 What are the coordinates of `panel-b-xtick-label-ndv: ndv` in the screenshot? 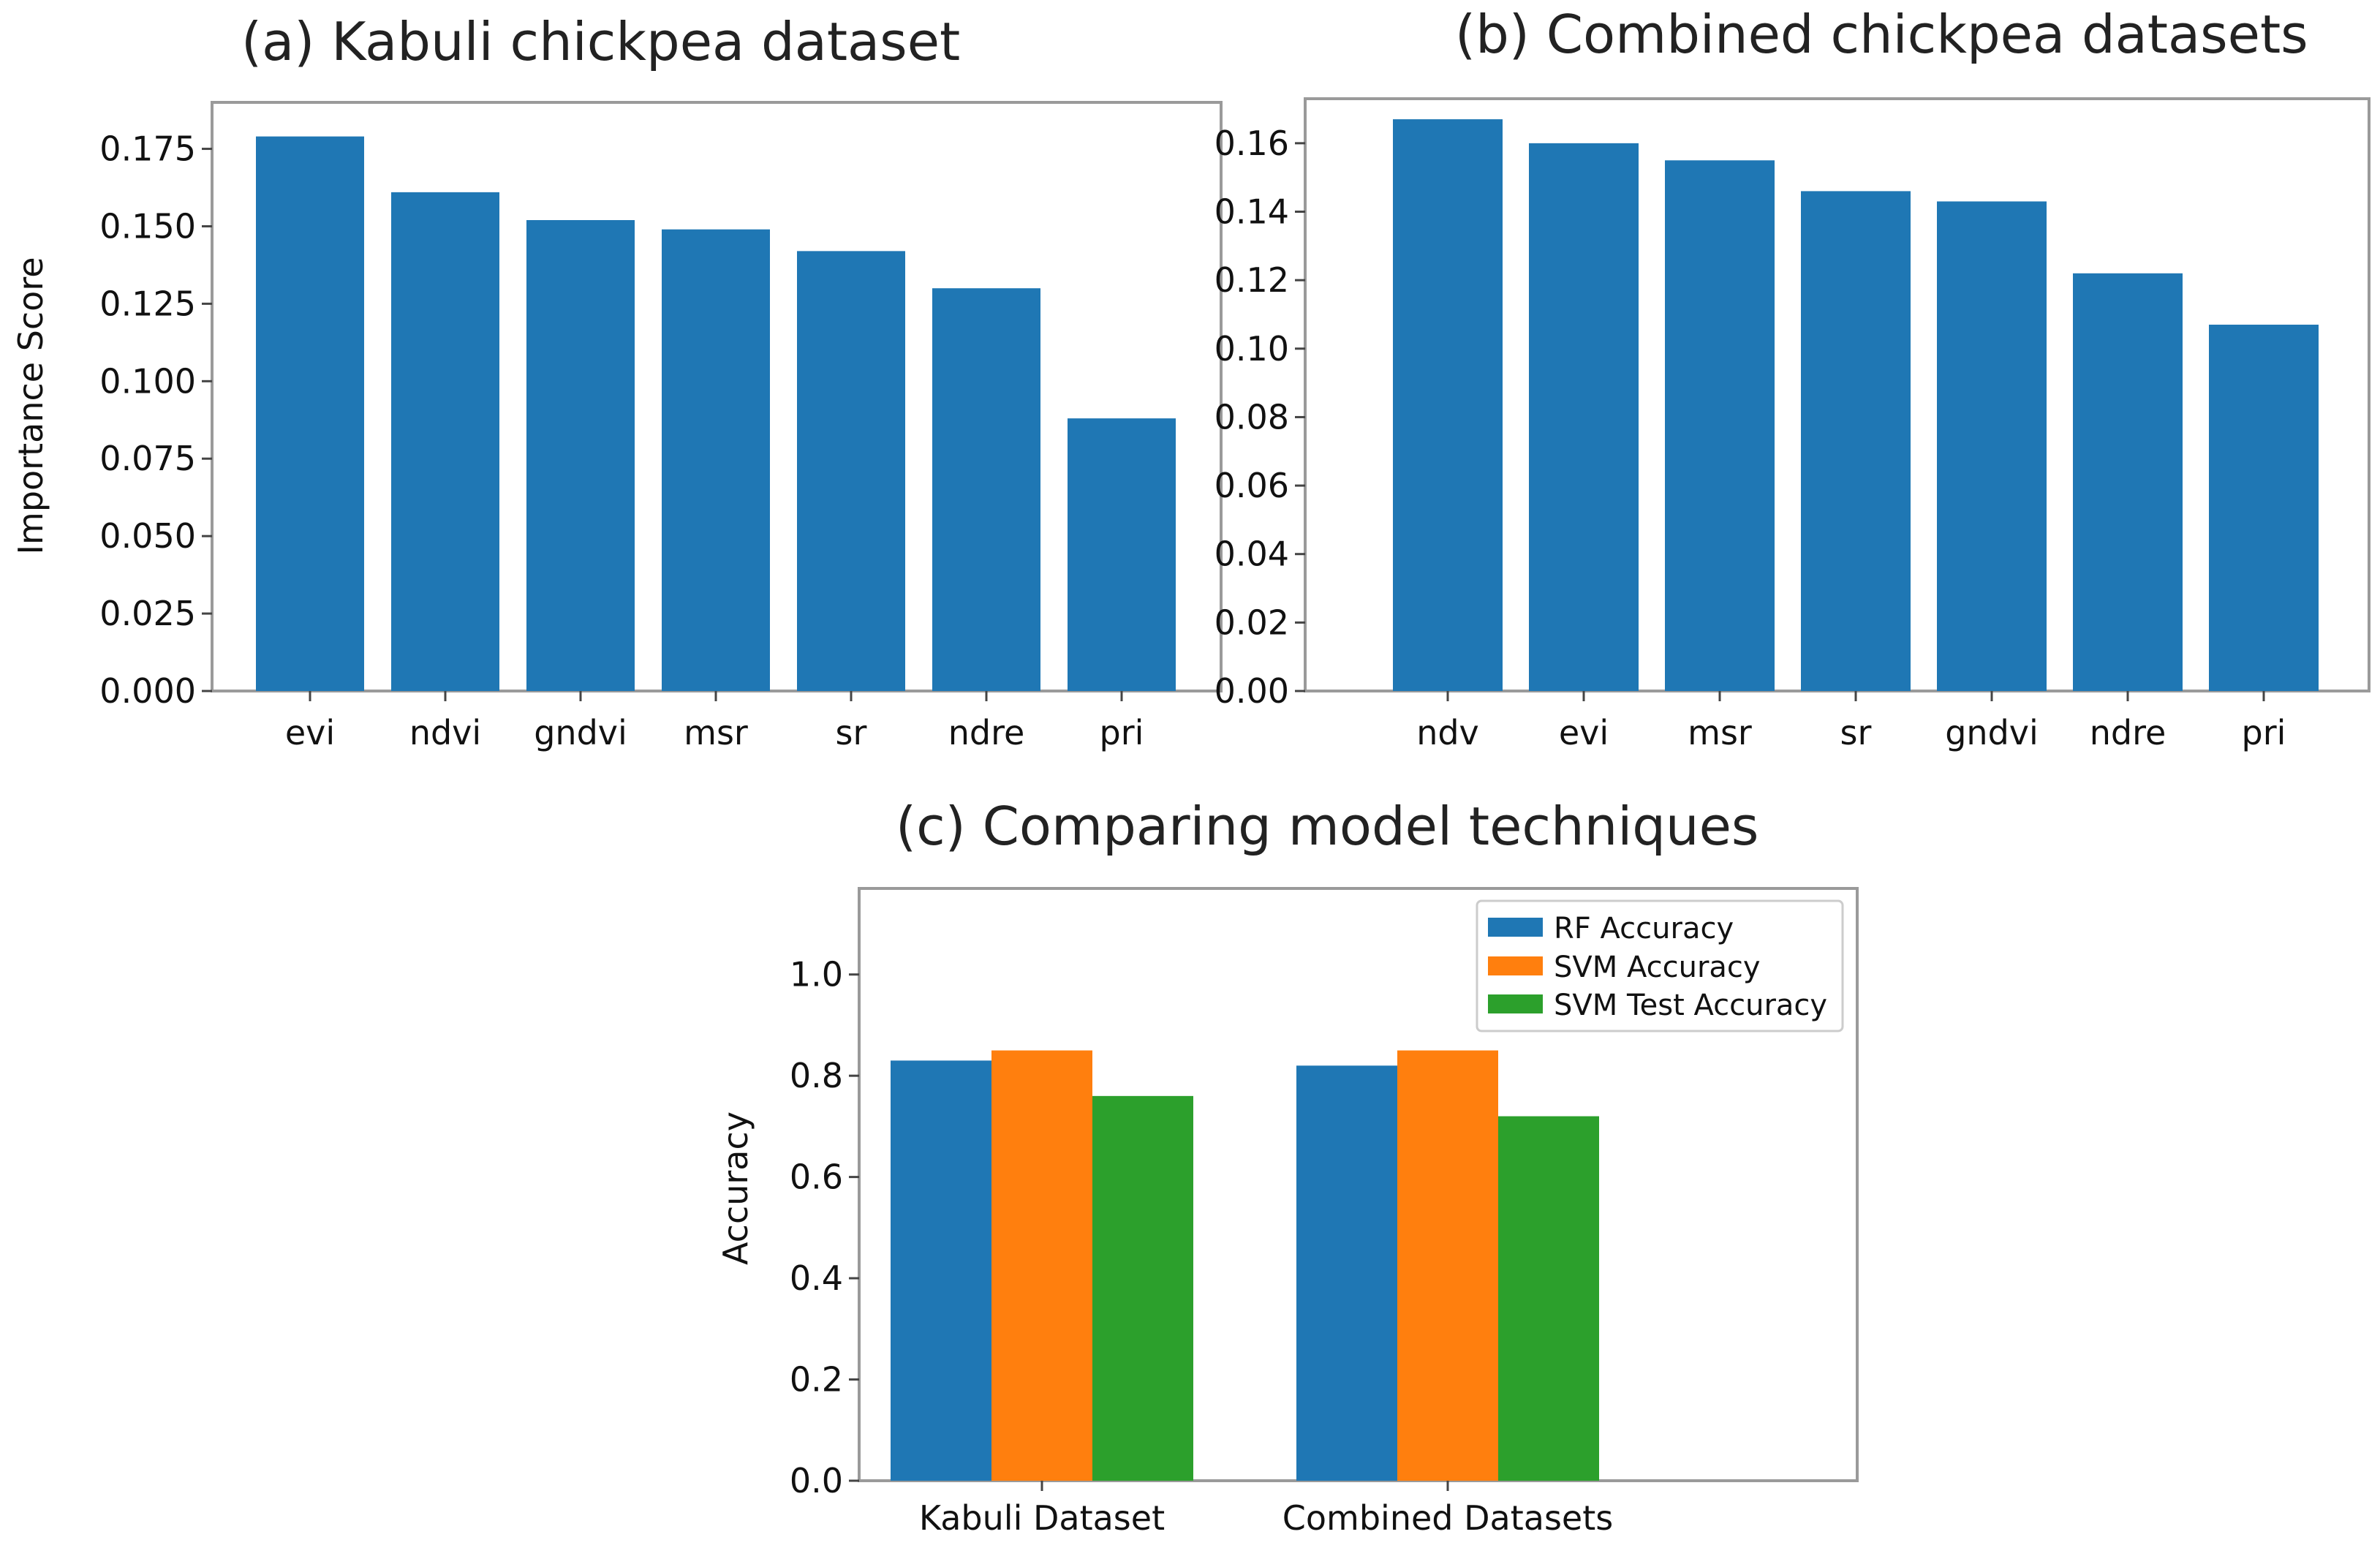 It's located at (1447, 732).